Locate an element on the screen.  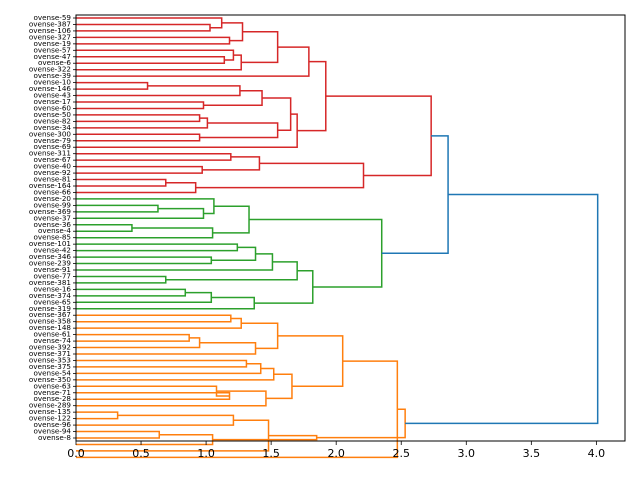
link-r11 is located at coordinates (158, 91).